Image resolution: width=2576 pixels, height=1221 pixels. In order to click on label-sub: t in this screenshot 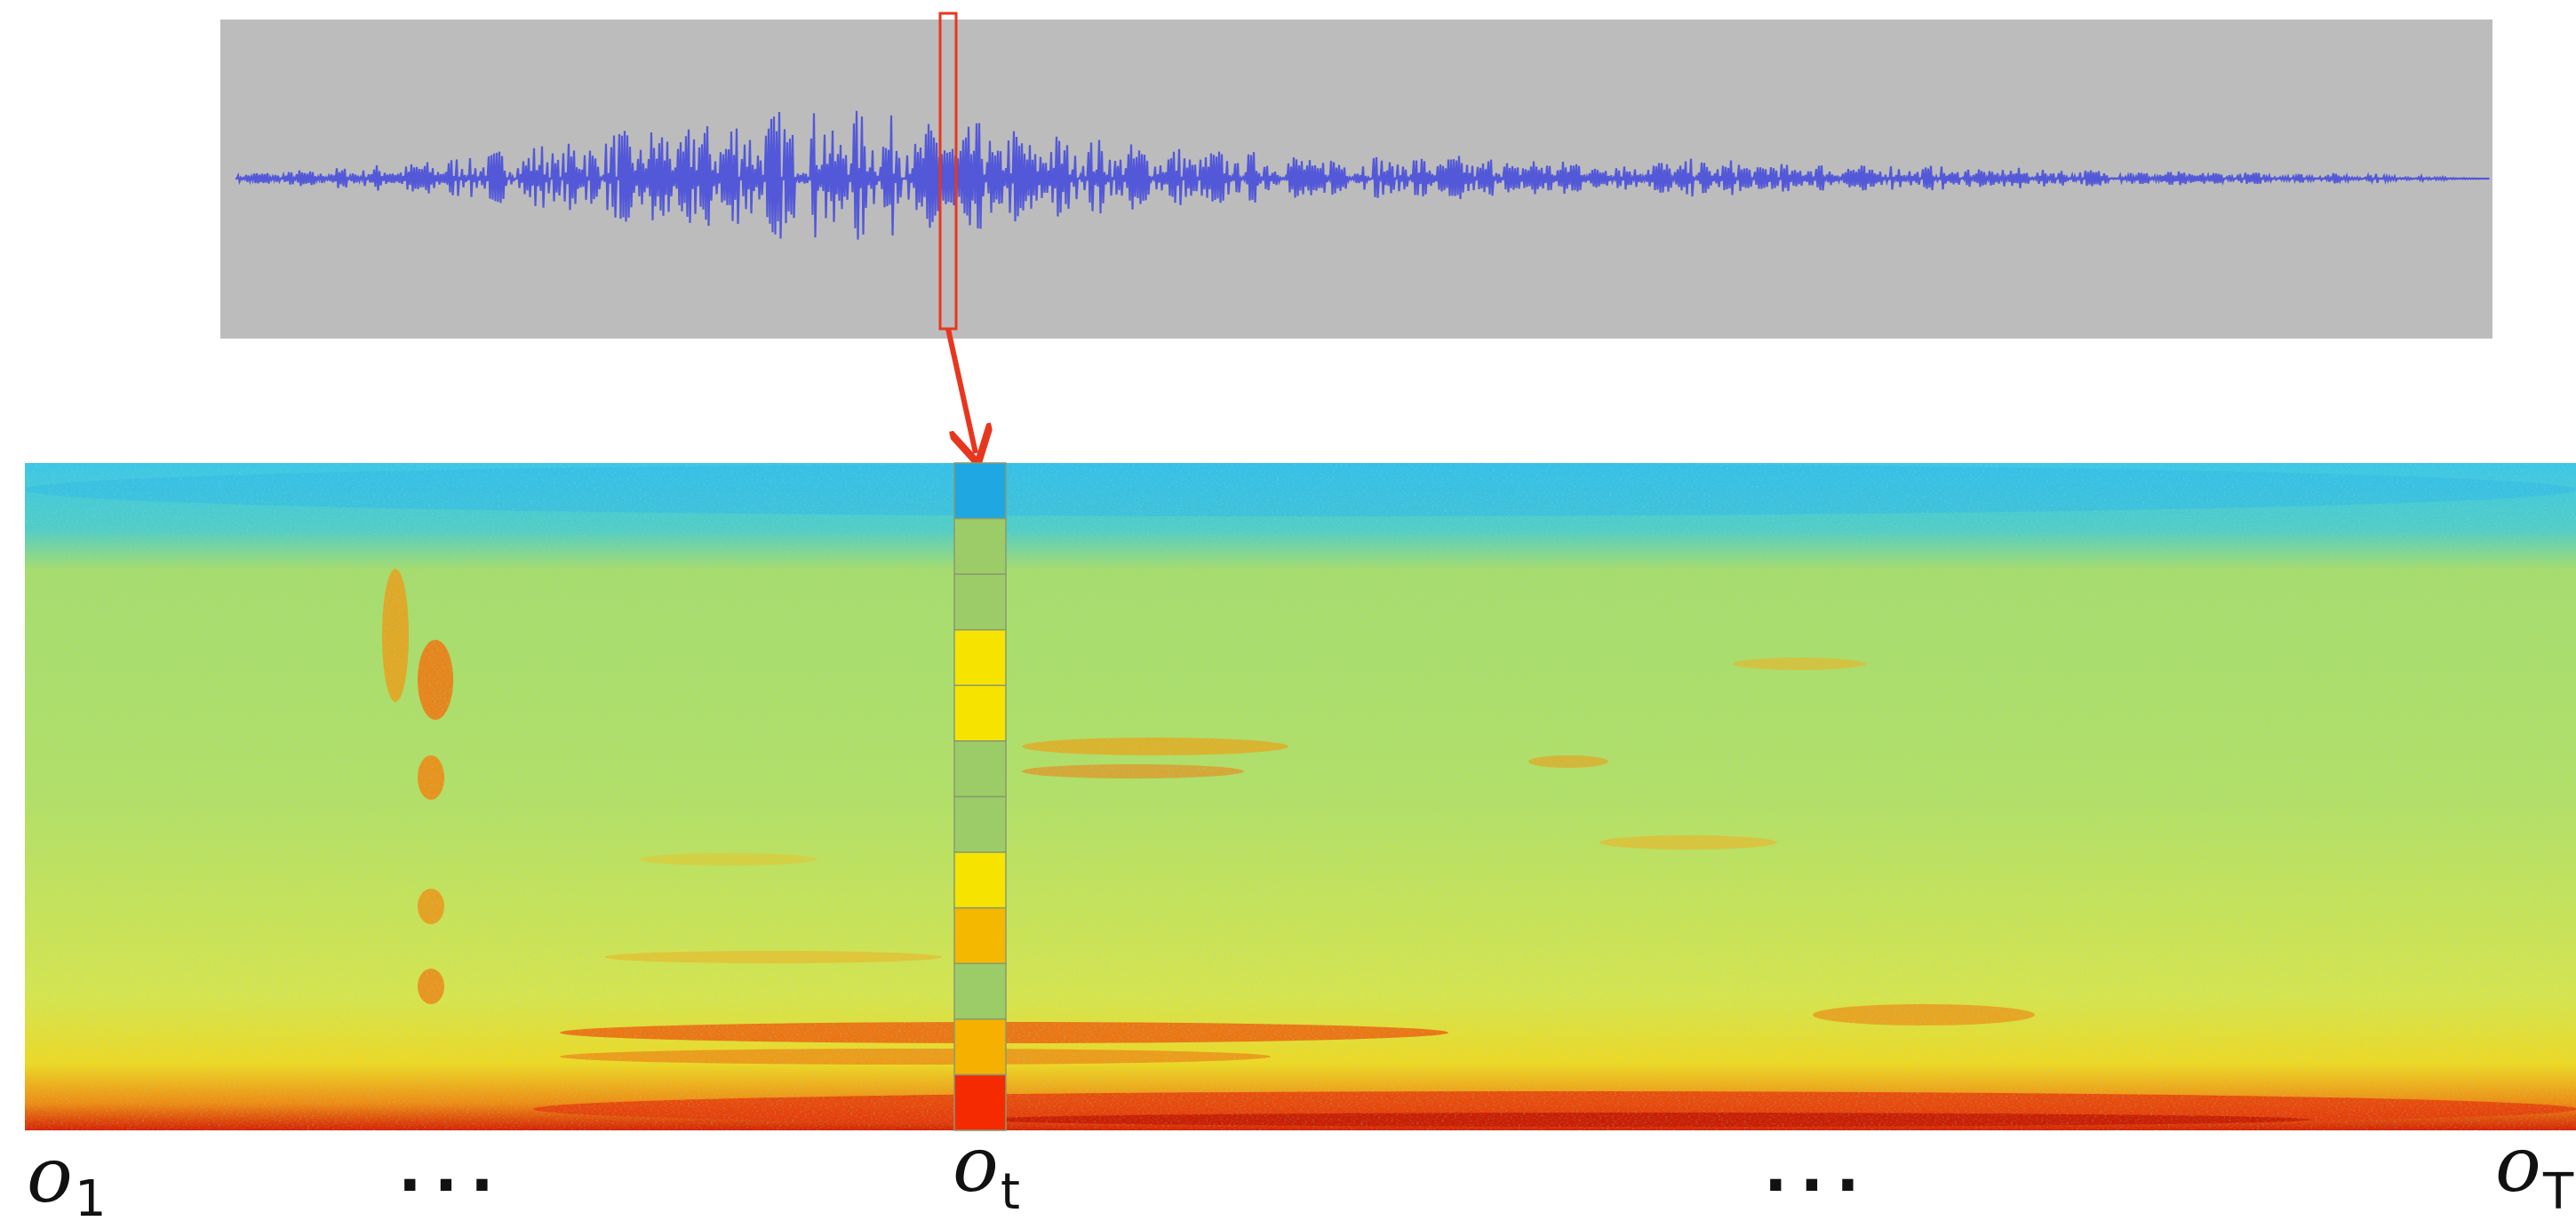, I will do `click(1010, 1192)`.